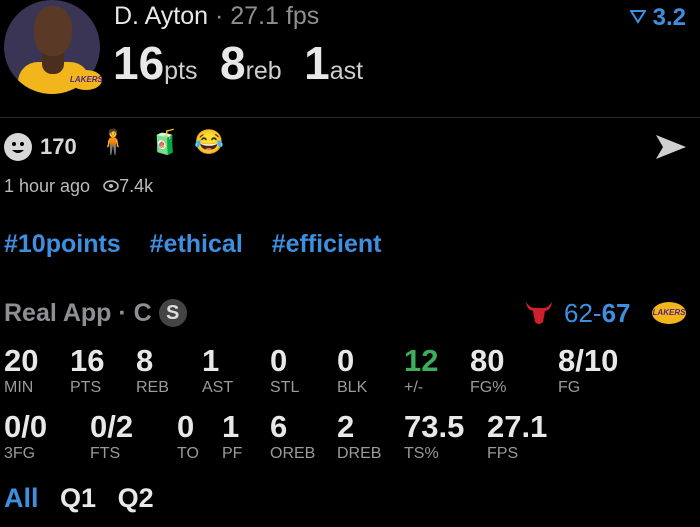  I want to click on post-meta: 1 hour ago 7.4k, so click(78, 186).